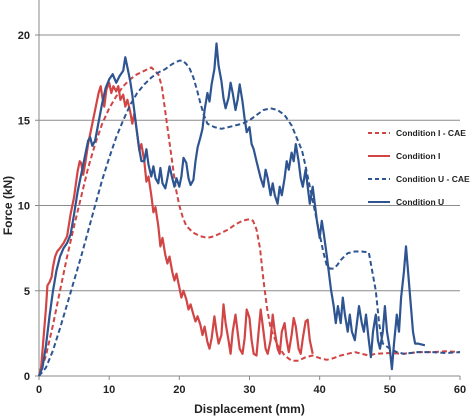 The width and height of the screenshot is (473, 418). I want to click on x-tick-label: 0, so click(39, 390).